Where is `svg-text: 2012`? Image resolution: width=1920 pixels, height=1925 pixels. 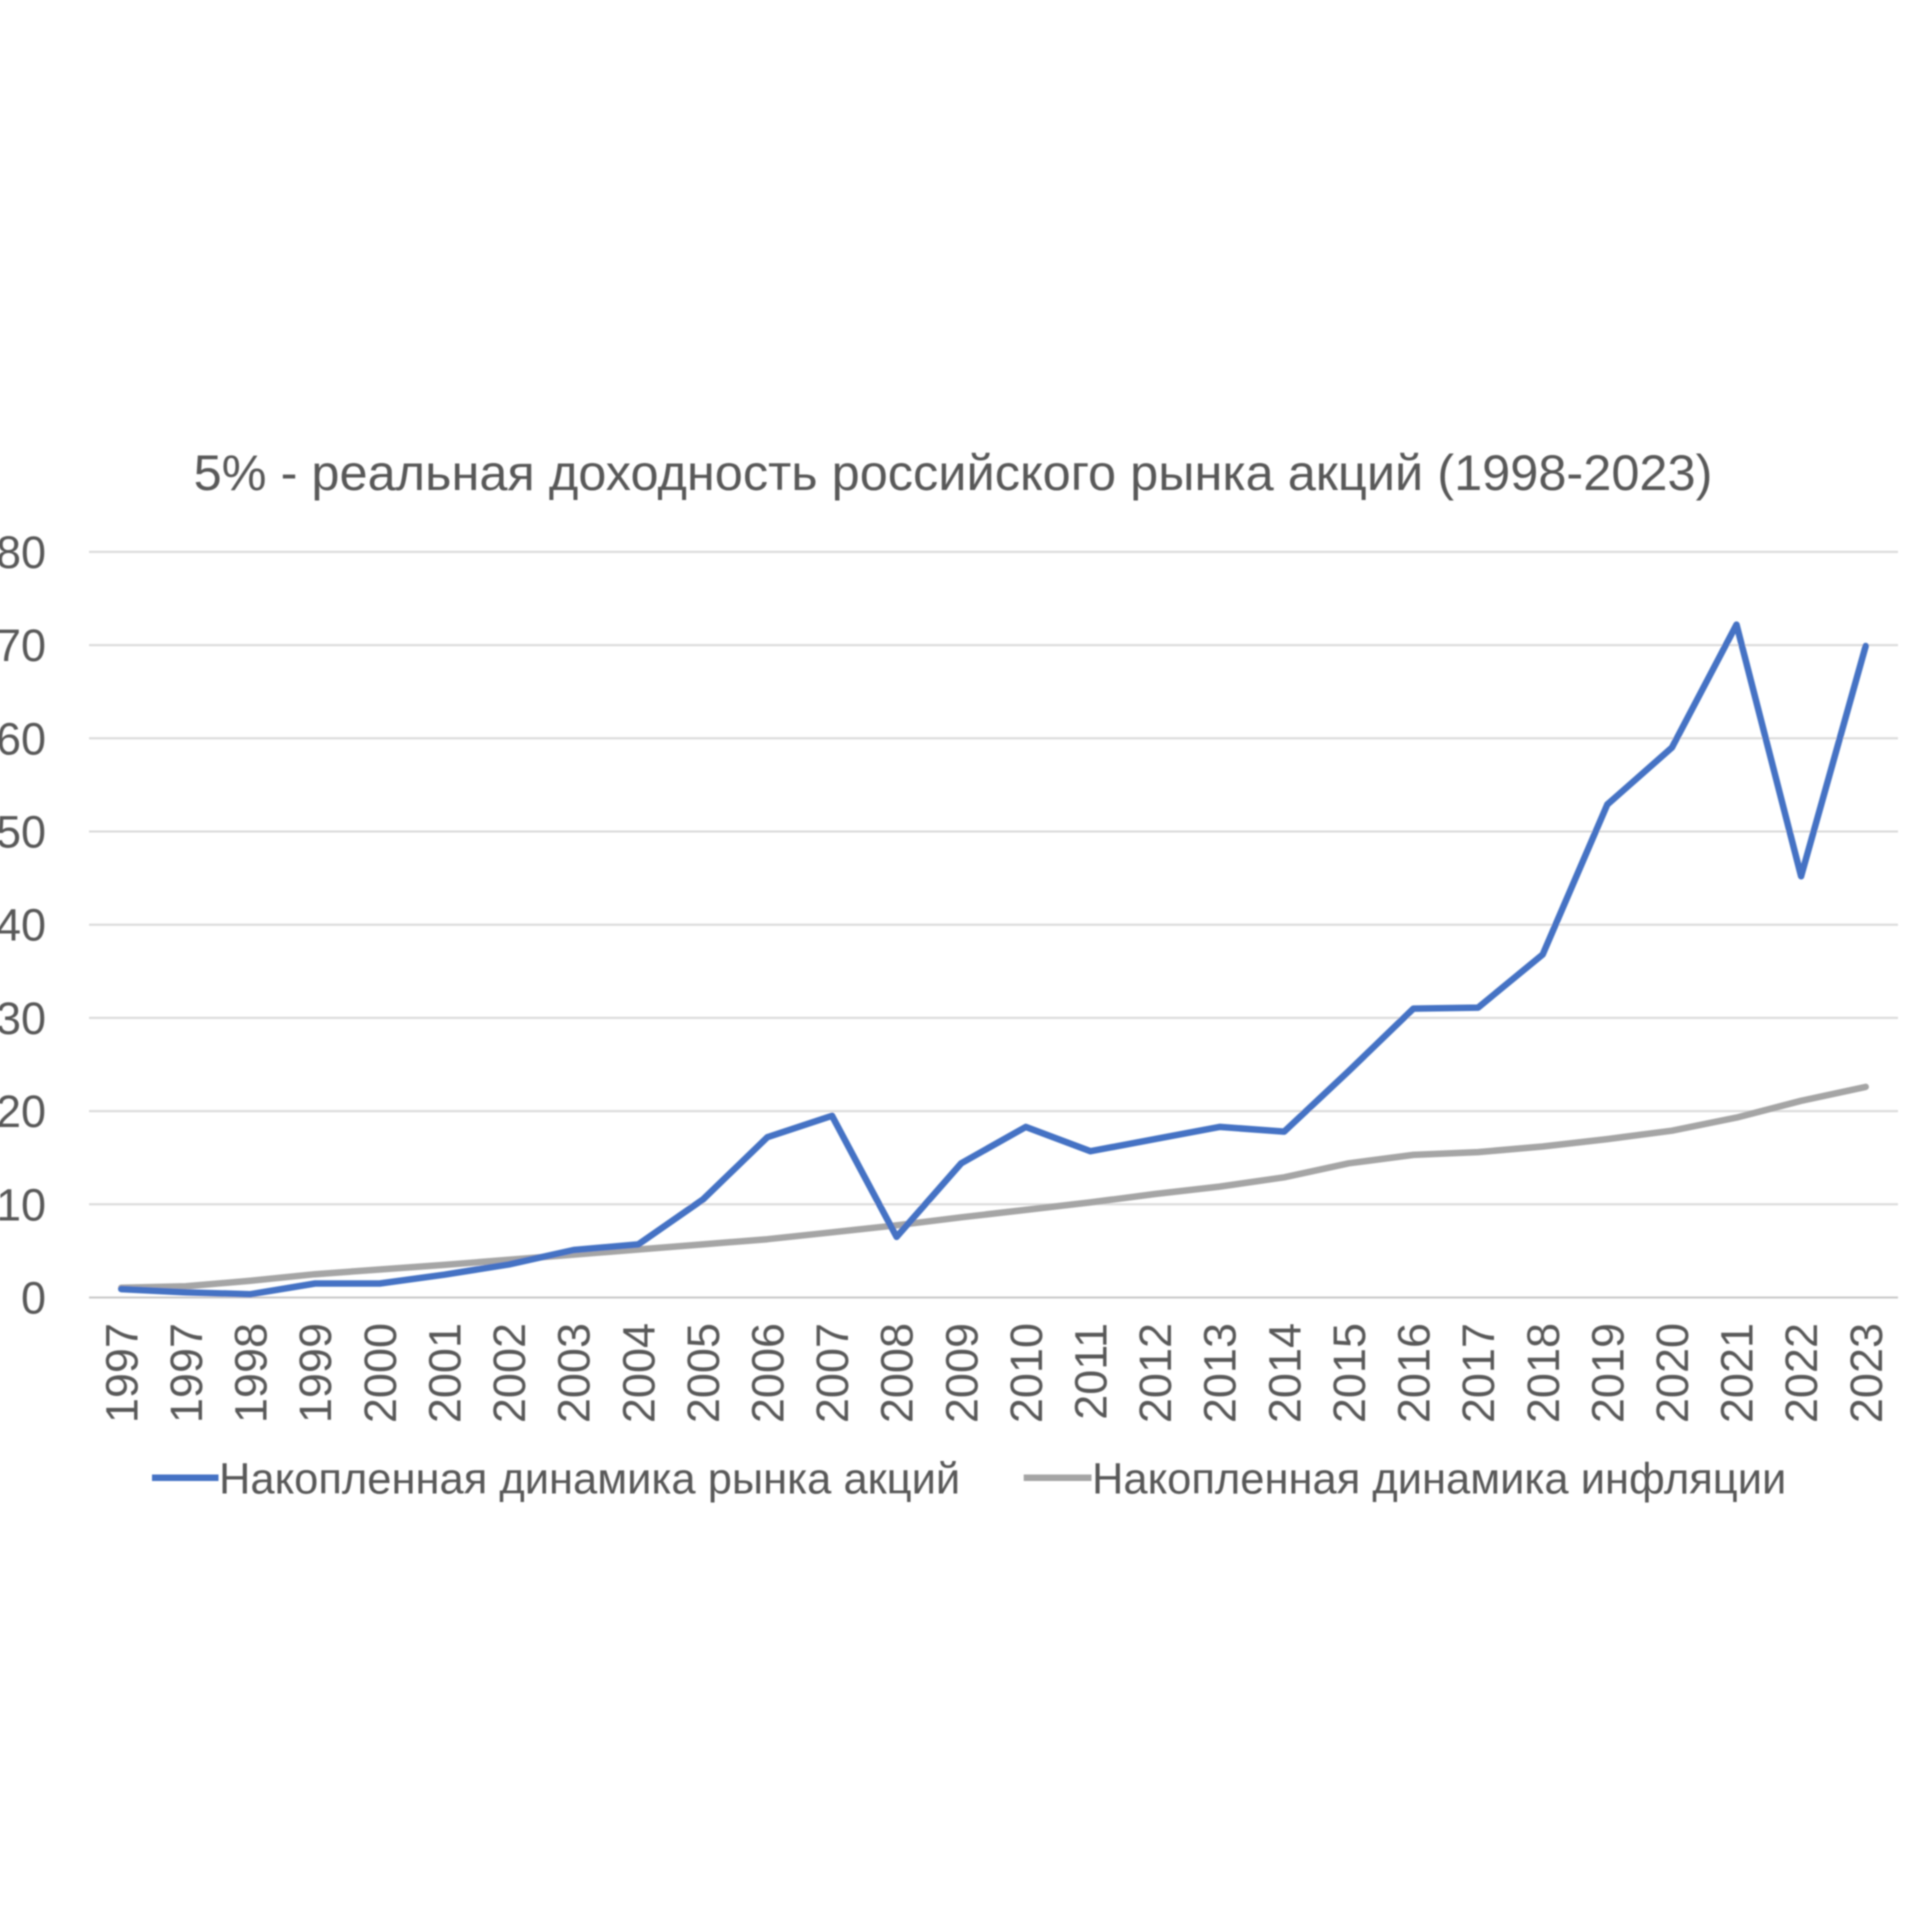
svg-text: 2012 is located at coordinates (1155, 1373).